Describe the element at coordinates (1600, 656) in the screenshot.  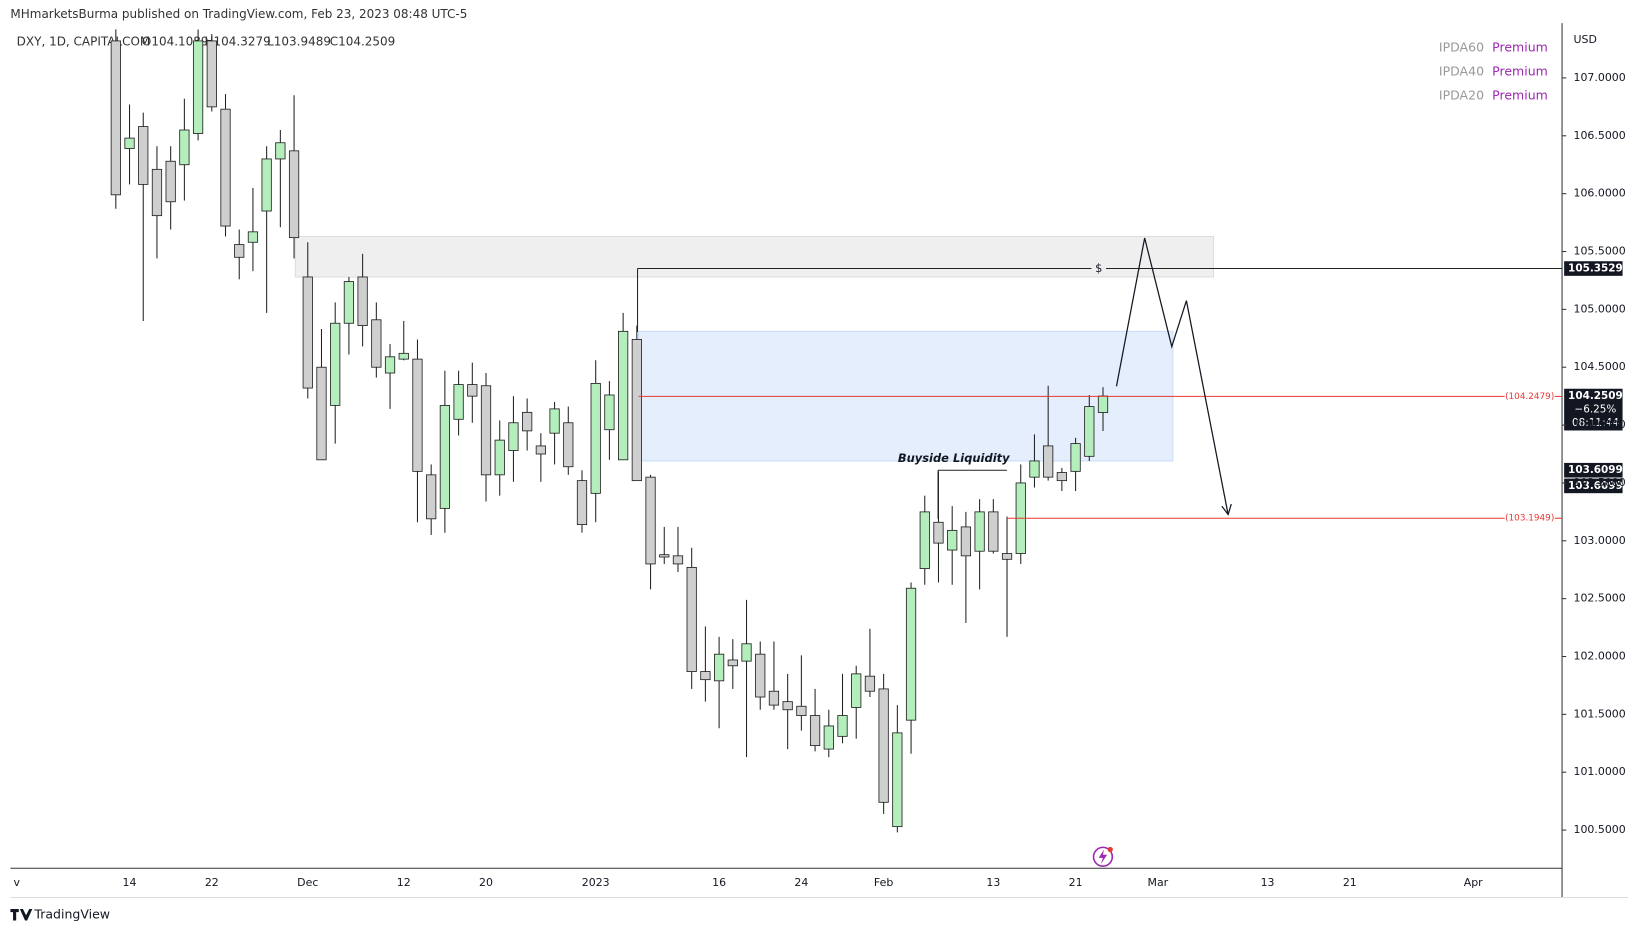
I see `y-tick-label: 102.0000` at that location.